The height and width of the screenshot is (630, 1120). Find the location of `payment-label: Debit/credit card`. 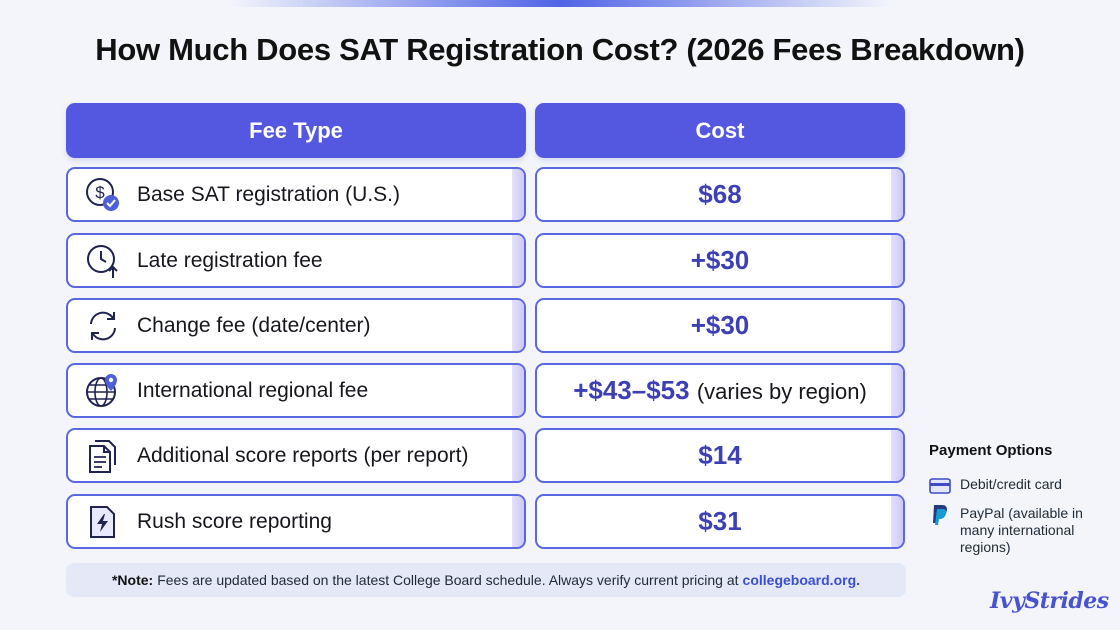

payment-label: Debit/credit card is located at coordinates (1011, 484).